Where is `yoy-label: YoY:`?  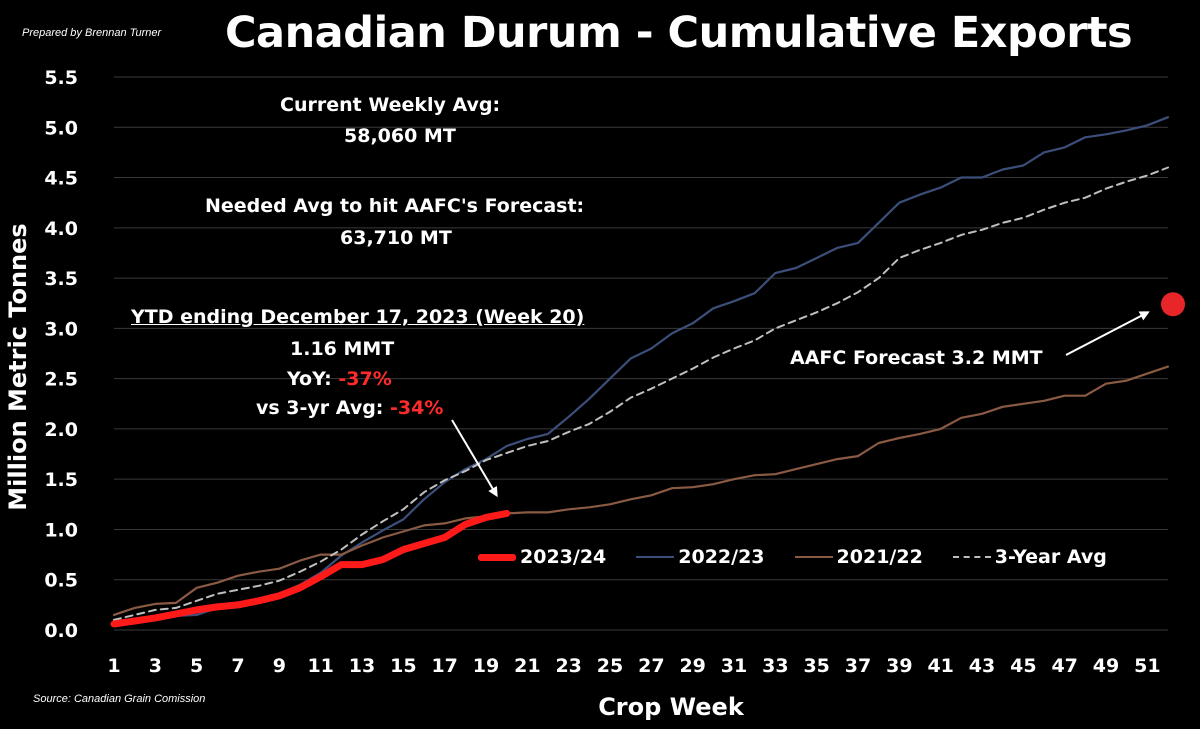
yoy-label: YoY: is located at coordinates (309, 379).